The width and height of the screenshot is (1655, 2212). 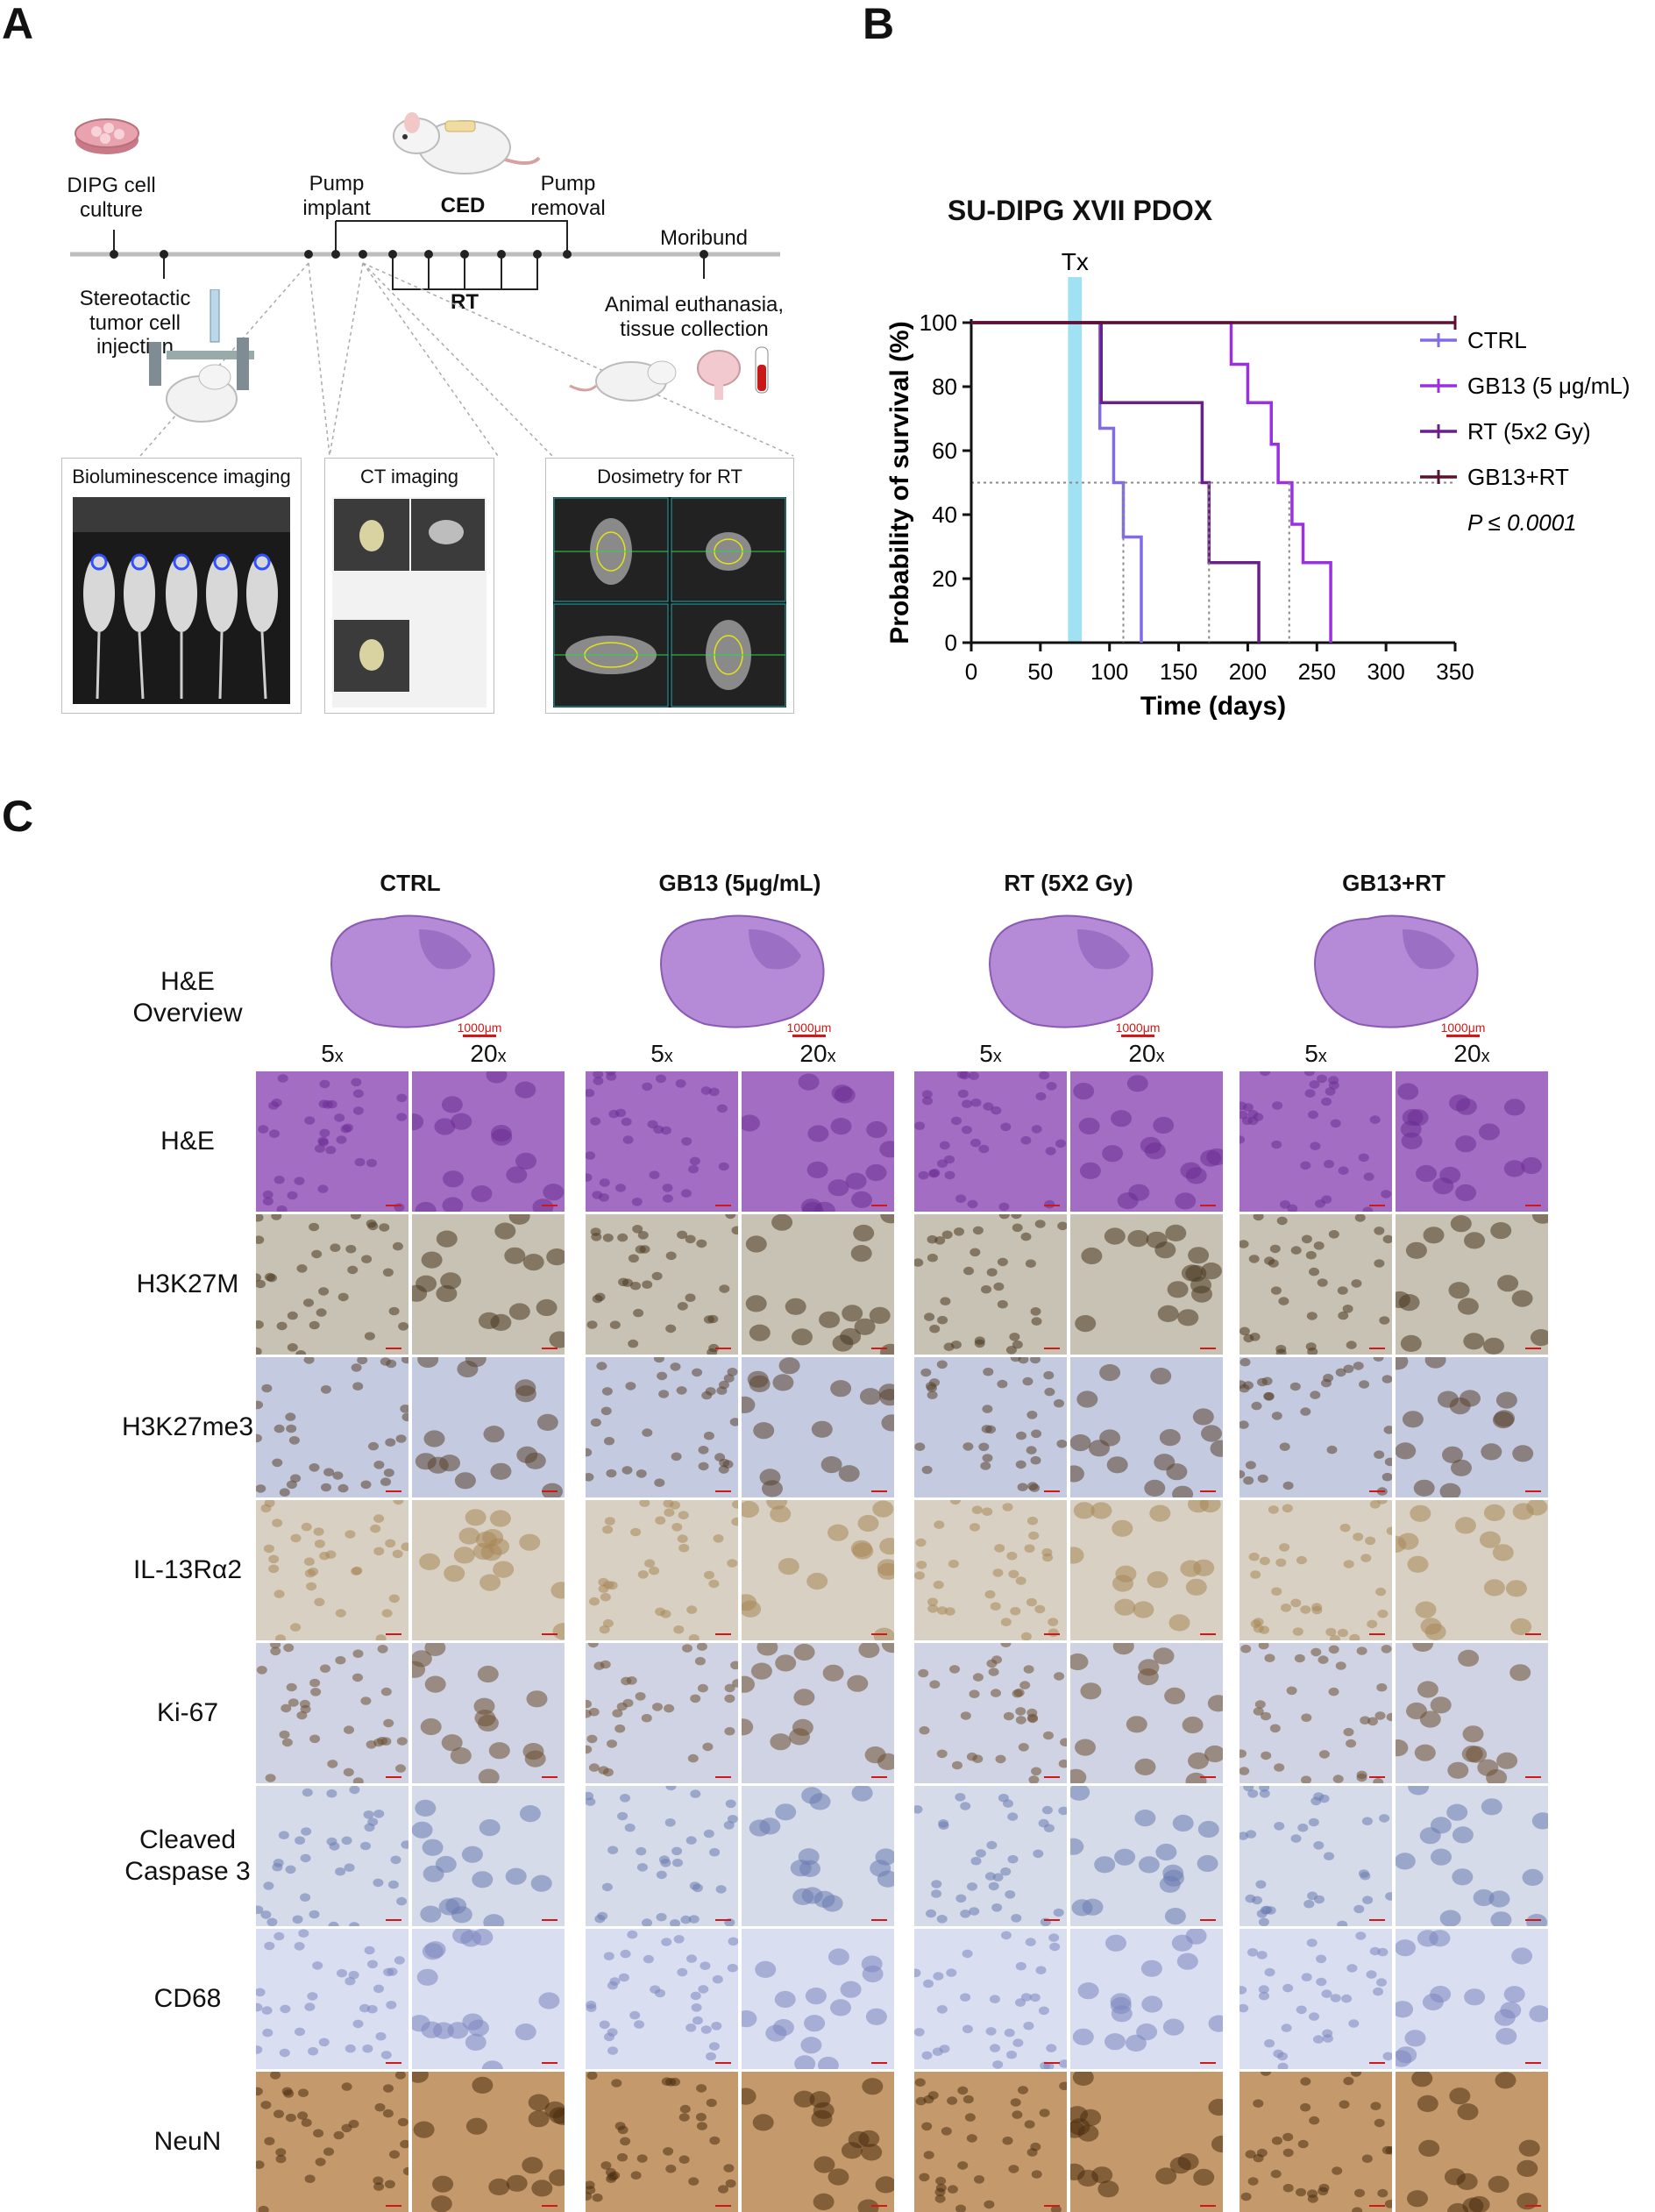 What do you see at coordinates (1075, 261) in the screenshot?
I see `treatment-label: Tx` at bounding box center [1075, 261].